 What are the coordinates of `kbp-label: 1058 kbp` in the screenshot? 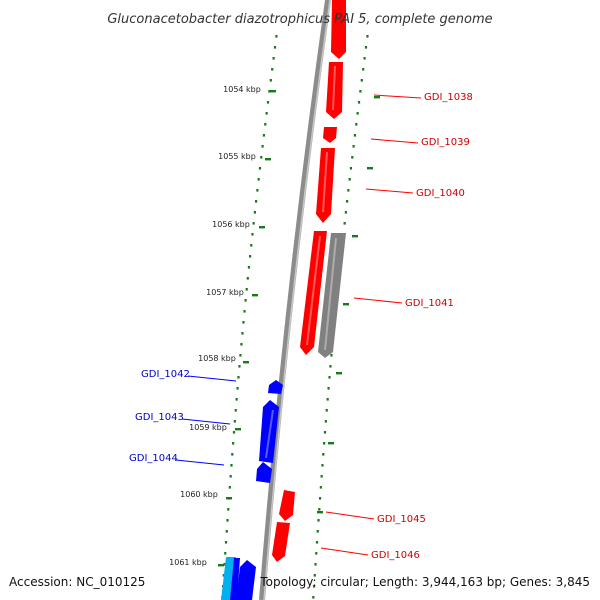 It's located at (217, 358).